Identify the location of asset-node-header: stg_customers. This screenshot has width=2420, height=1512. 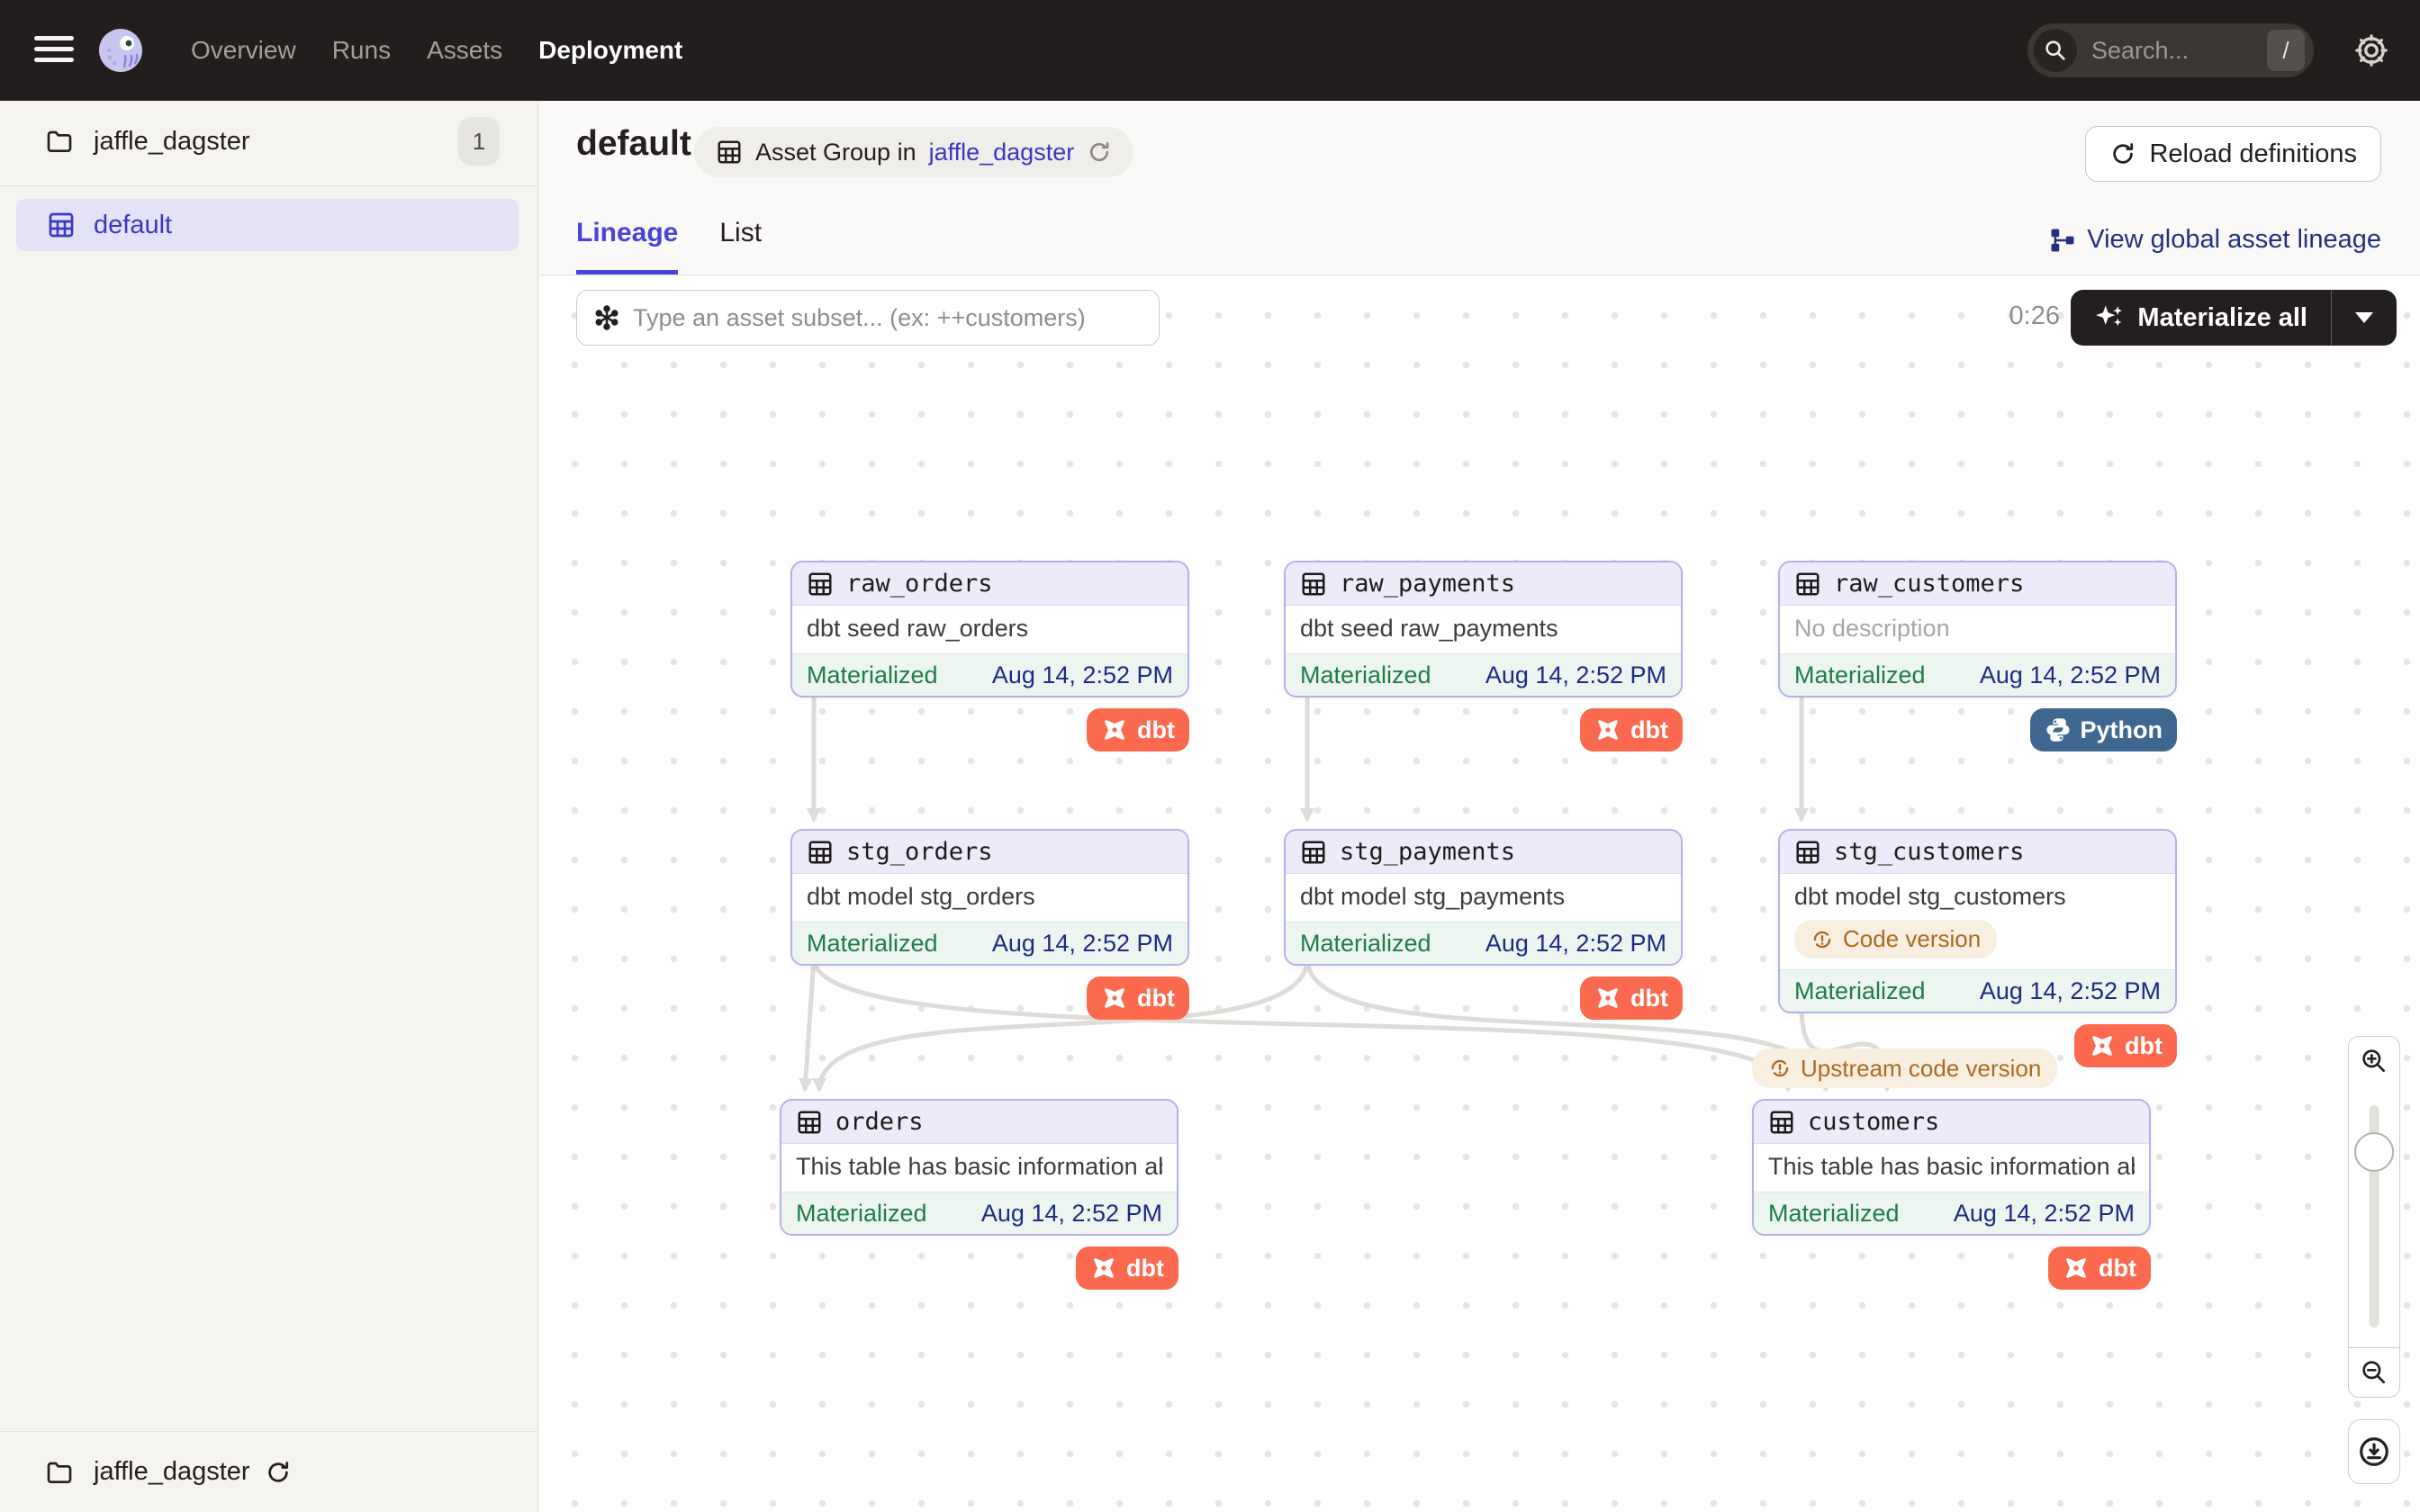
(1977, 853).